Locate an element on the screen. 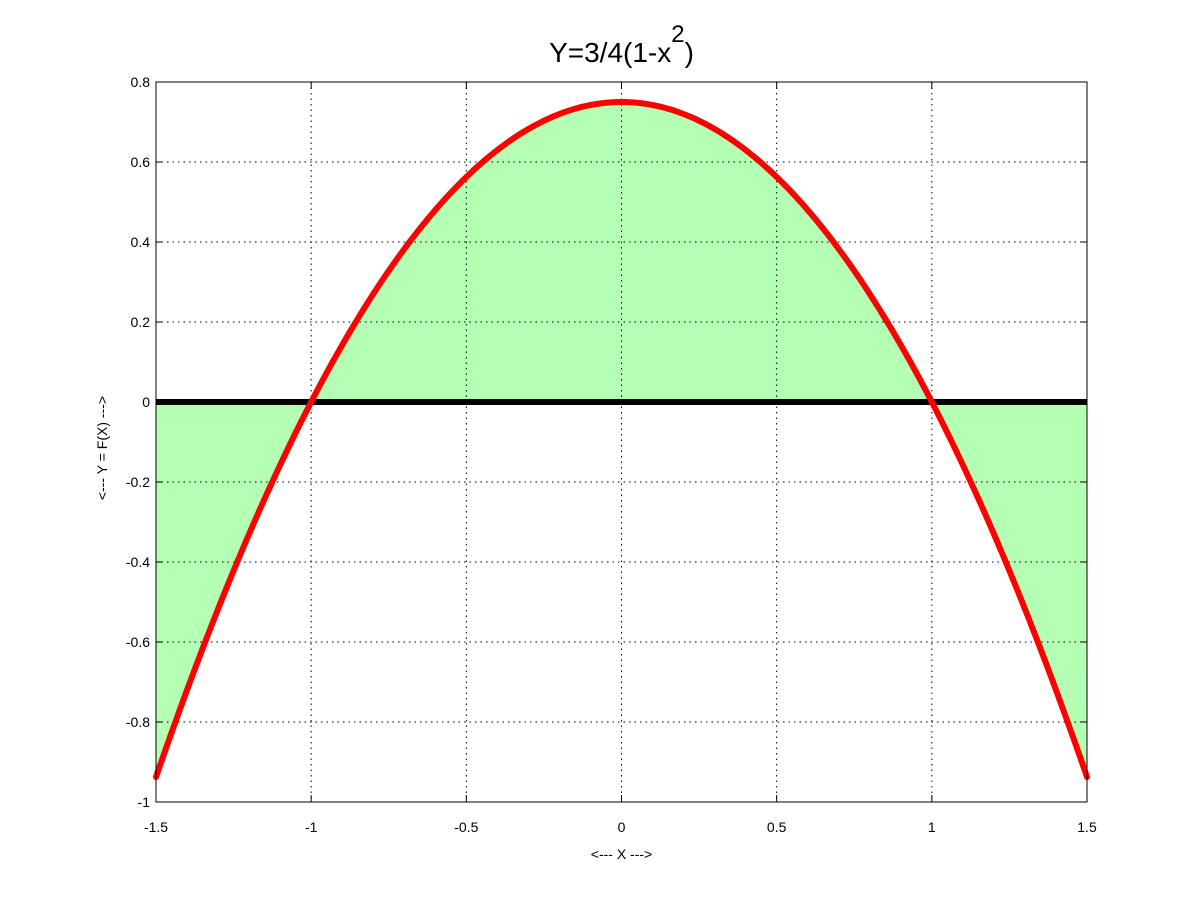 The height and width of the screenshot is (905, 1200). x-tick-label: -1.5 is located at coordinates (156, 827).